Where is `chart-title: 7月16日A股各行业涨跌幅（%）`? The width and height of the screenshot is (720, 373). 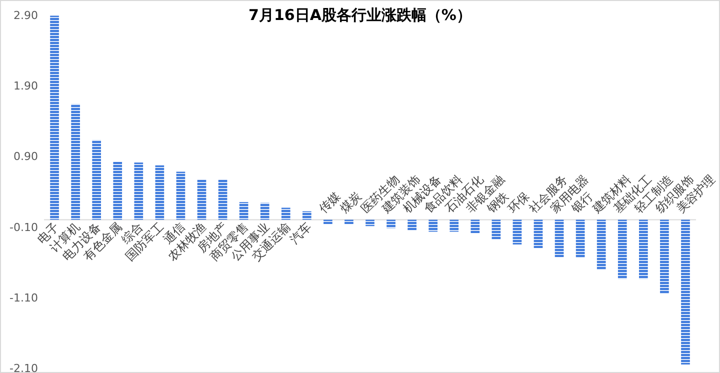 chart-title: 7月16日A股各行业涨跌幅（%） is located at coordinates (360, 15).